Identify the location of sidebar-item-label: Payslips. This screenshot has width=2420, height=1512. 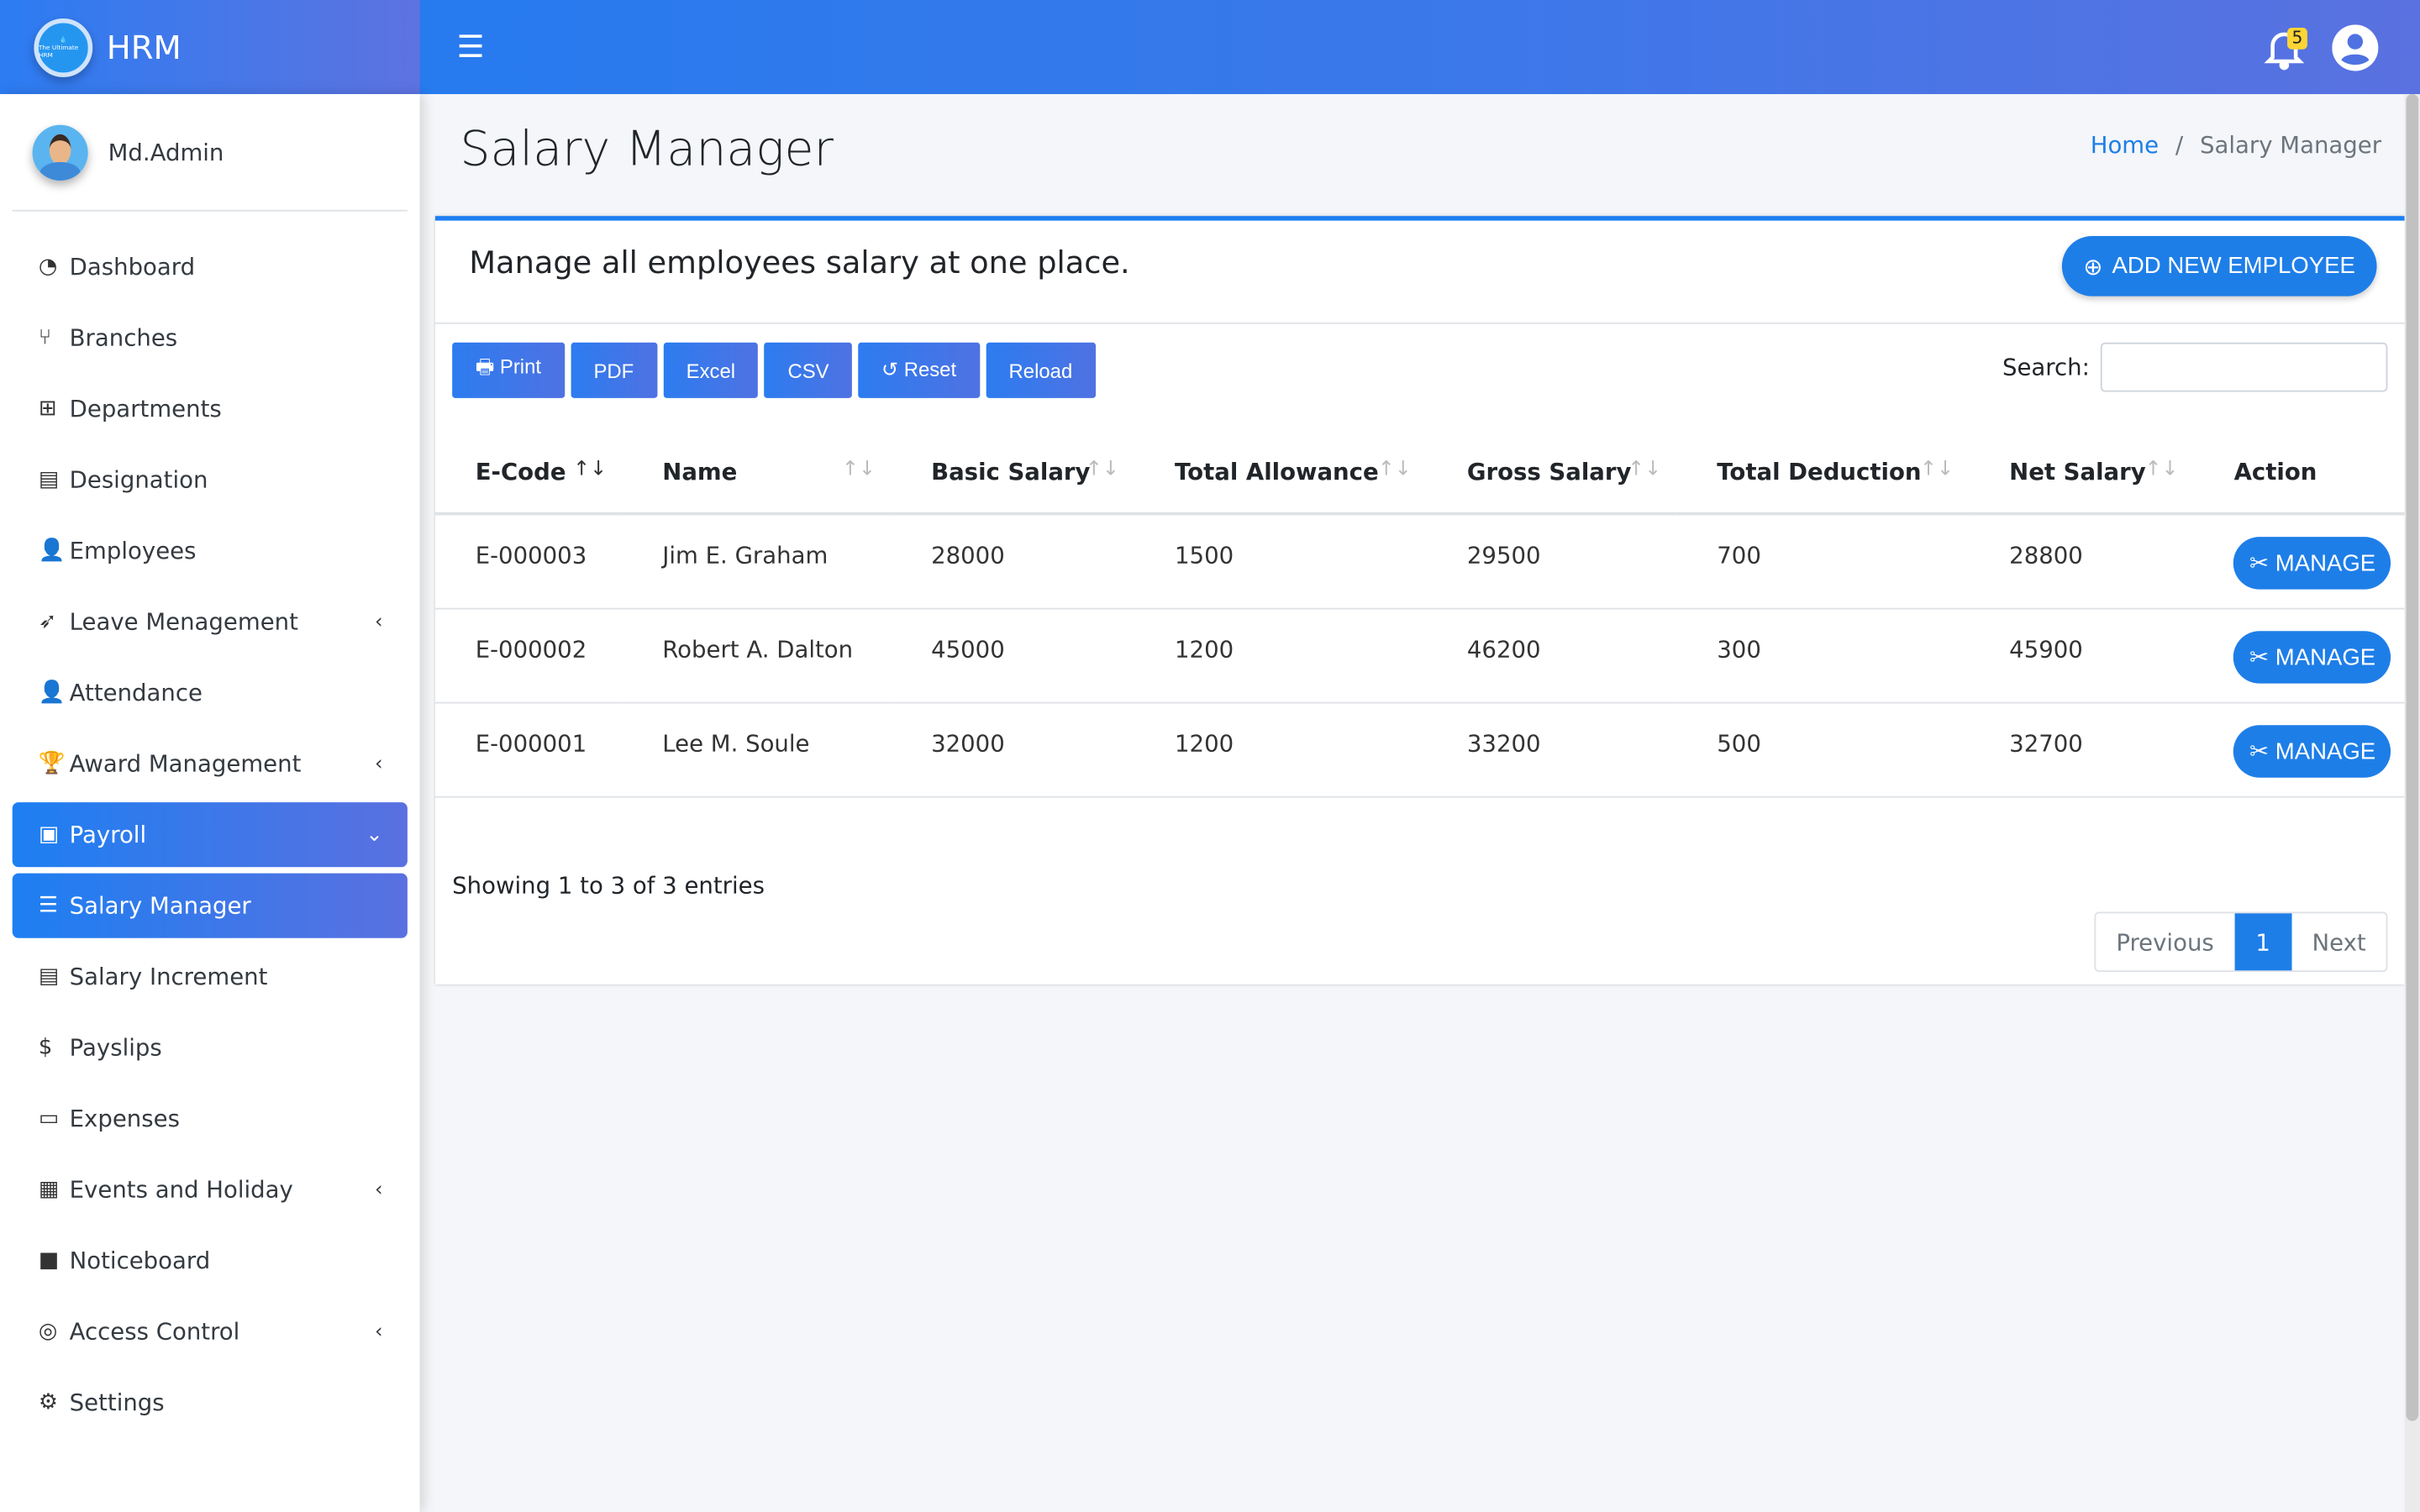
(116, 1047).